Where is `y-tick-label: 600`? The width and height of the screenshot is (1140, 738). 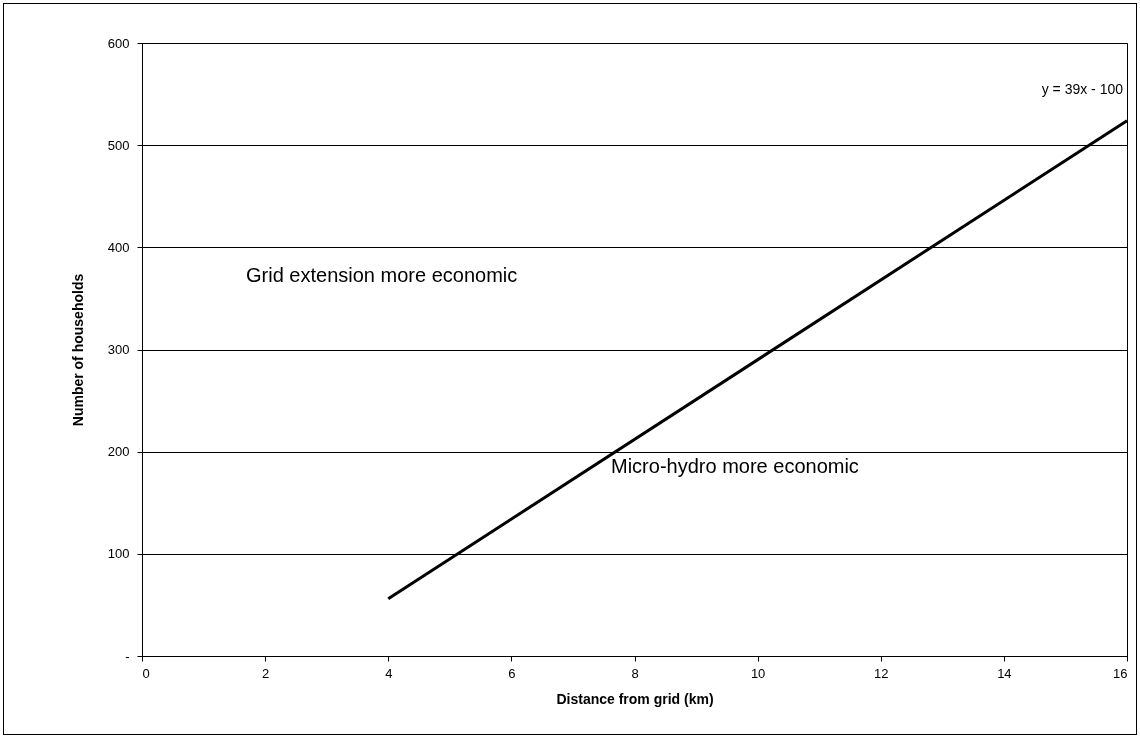
y-tick-label: 600 is located at coordinates (118, 43).